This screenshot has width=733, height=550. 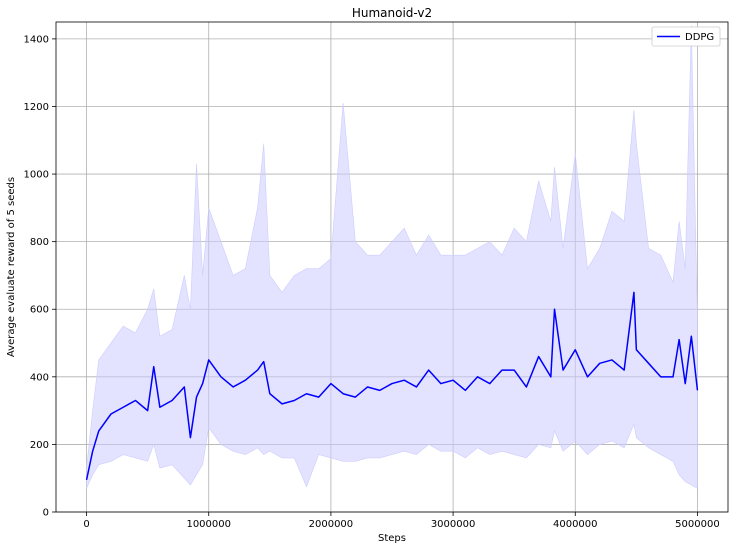 What do you see at coordinates (46, 513) in the screenshot?
I see `y-tick-label: 0` at bounding box center [46, 513].